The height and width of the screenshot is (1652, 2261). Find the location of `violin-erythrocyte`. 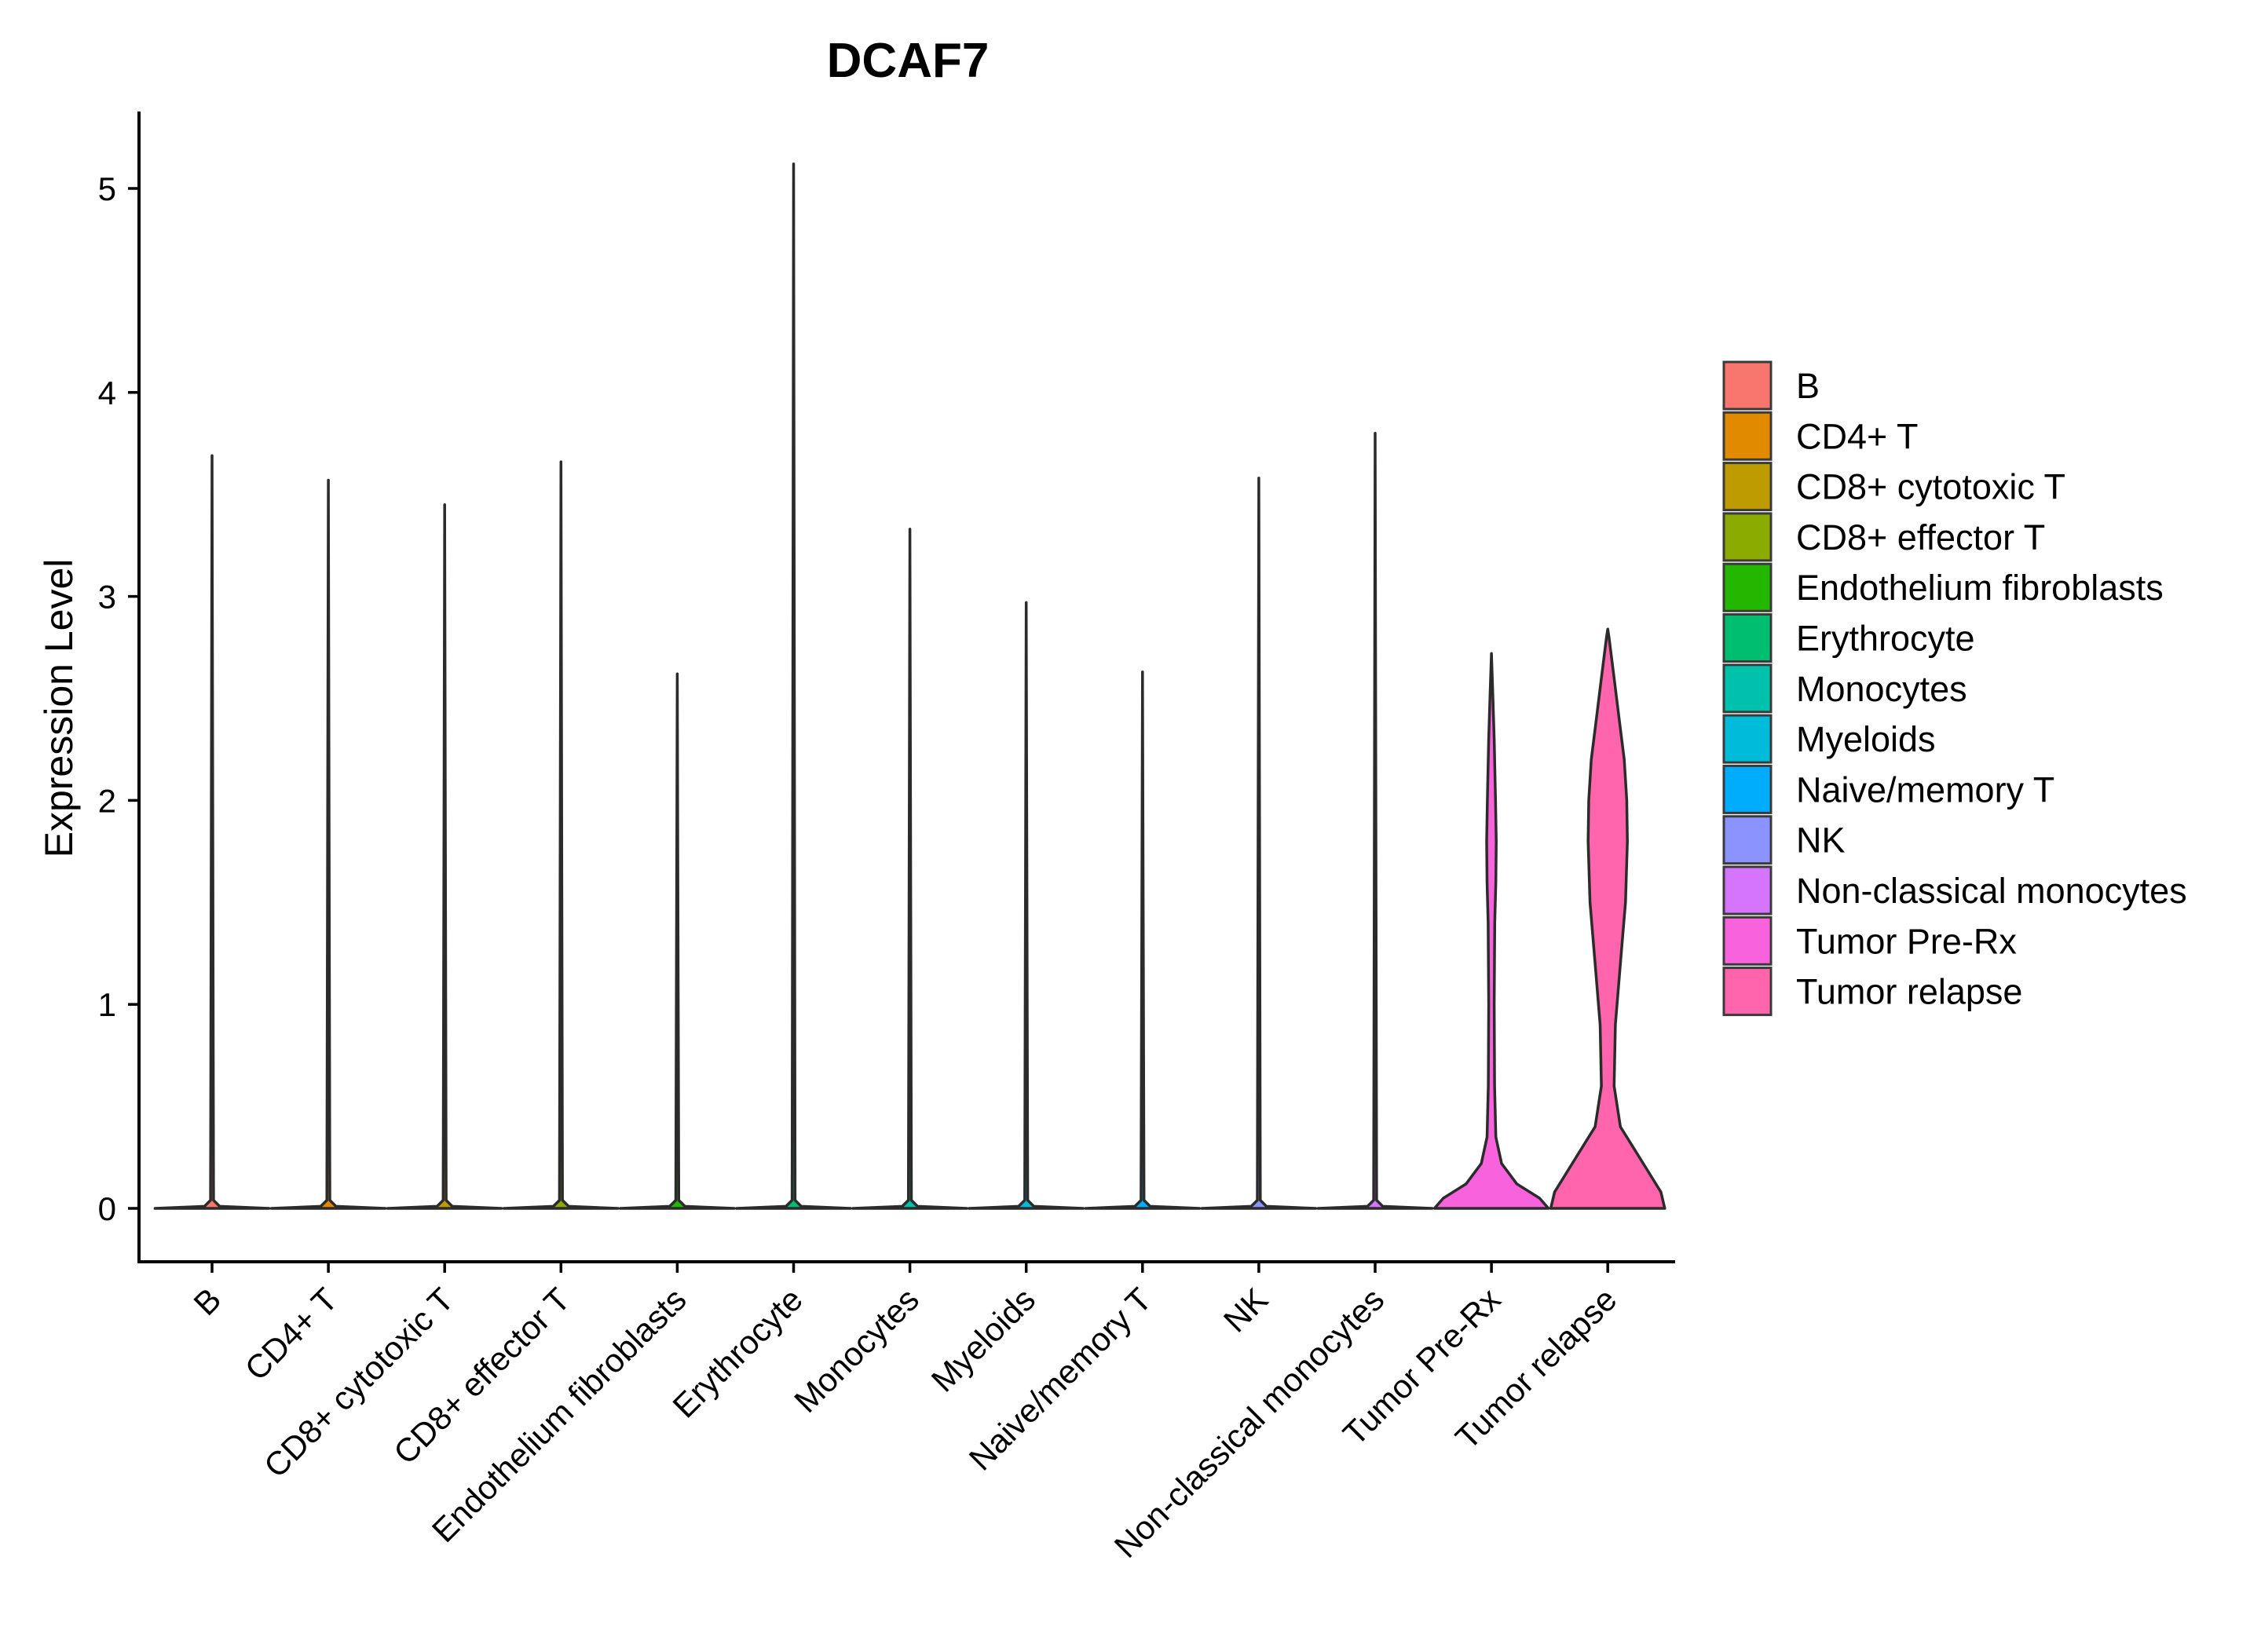

violin-erythrocyte is located at coordinates (793, 686).